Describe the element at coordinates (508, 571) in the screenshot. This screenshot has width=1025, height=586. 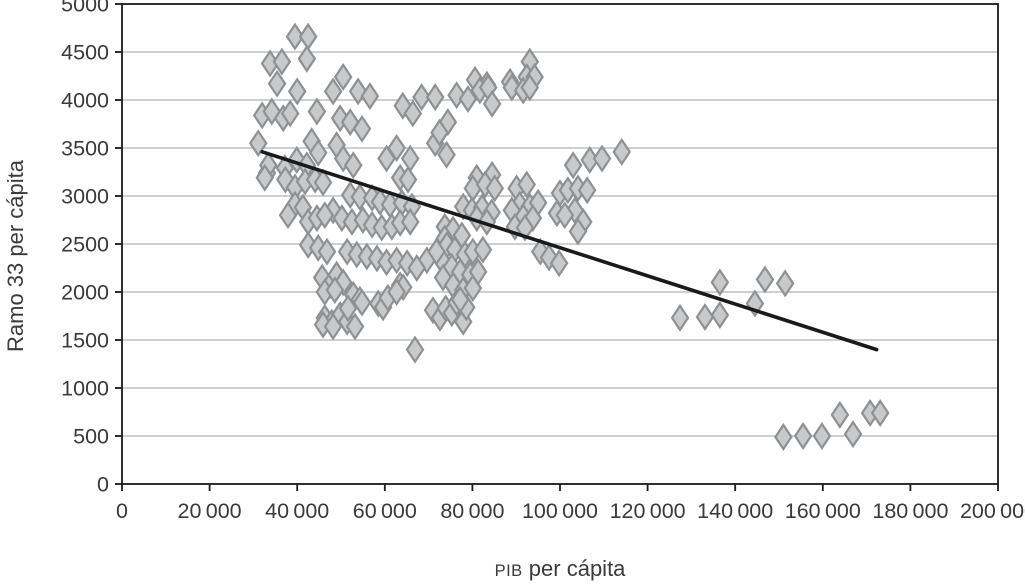
I see `x-axis-title-acronym: PIB` at that location.